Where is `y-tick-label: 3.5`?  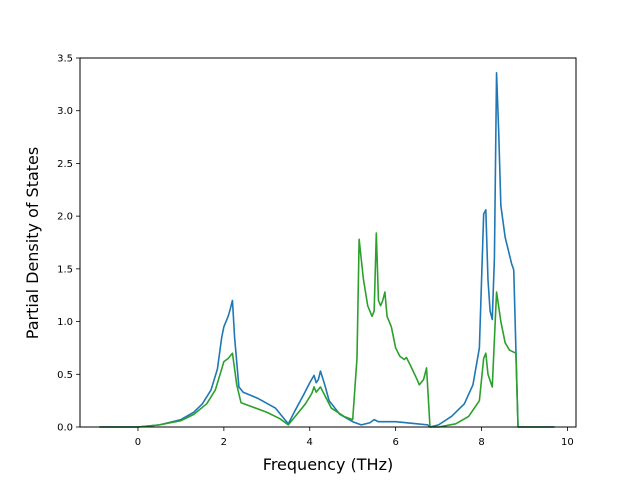 y-tick-label: 3.5 is located at coordinates (65, 59).